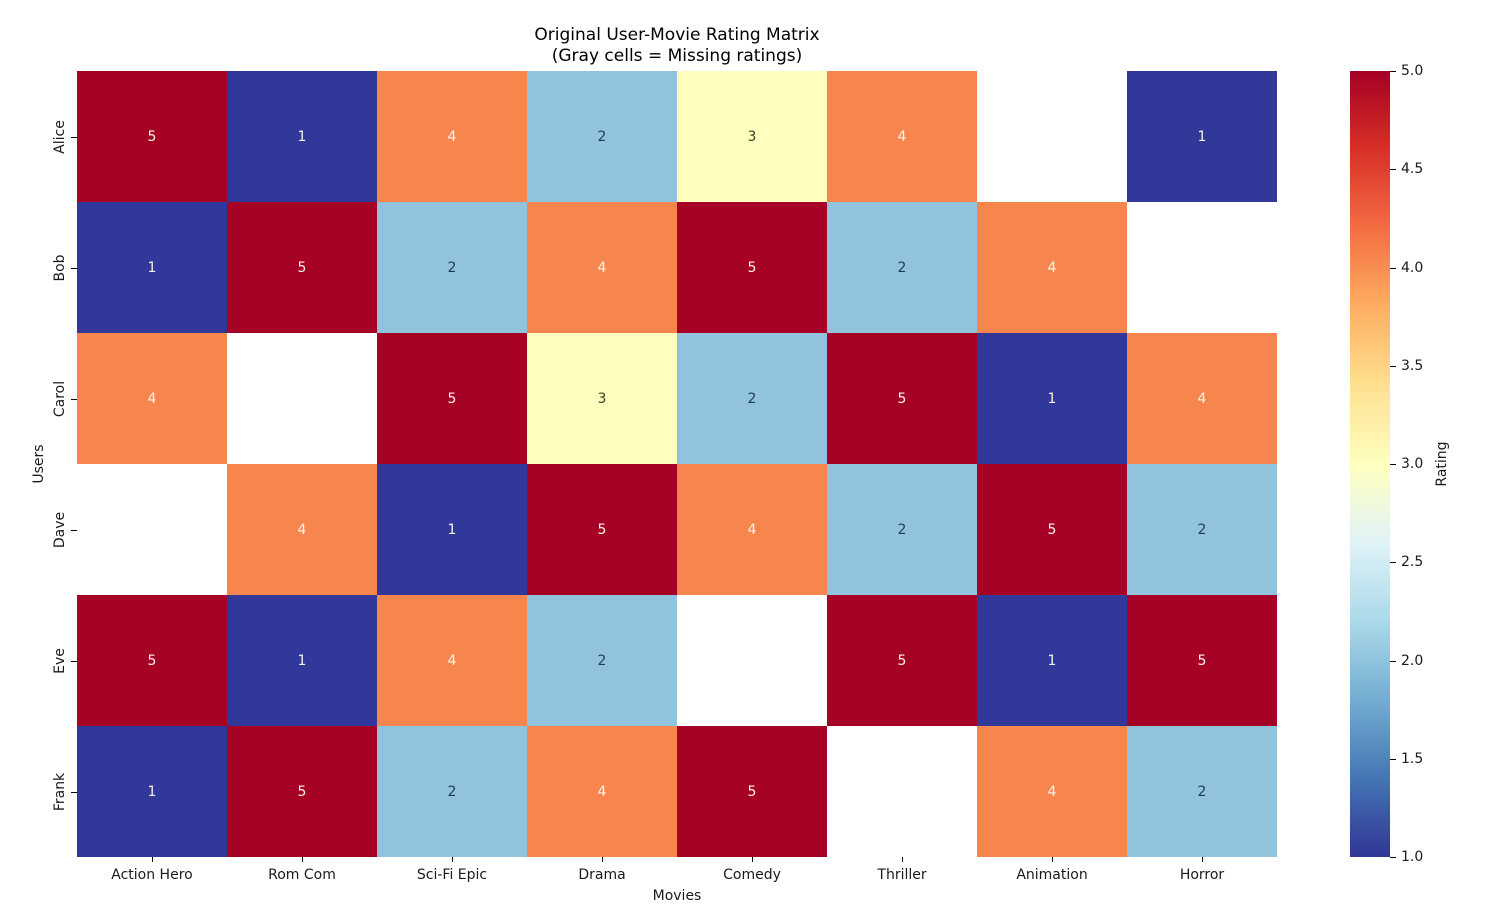 The image size is (1488, 916). I want to click on colorbar, so click(1370, 464).